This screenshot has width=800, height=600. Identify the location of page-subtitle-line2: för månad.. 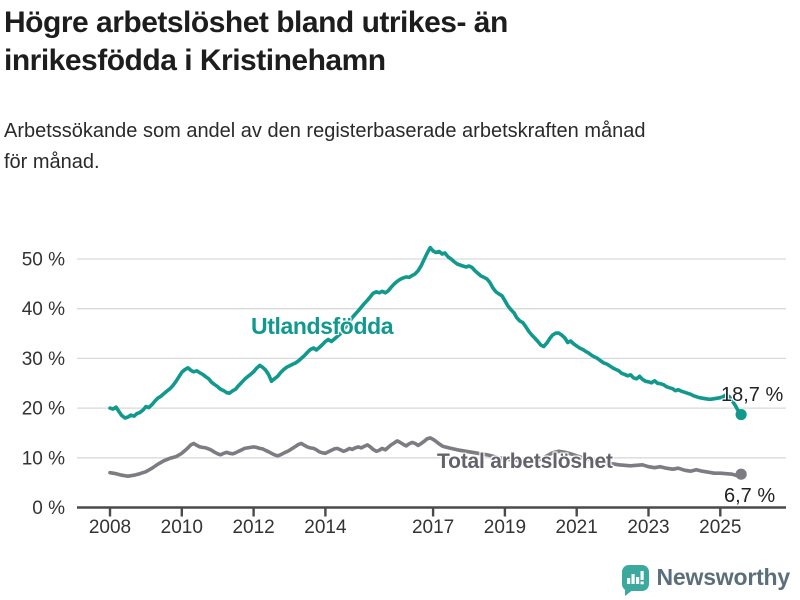
(52, 162).